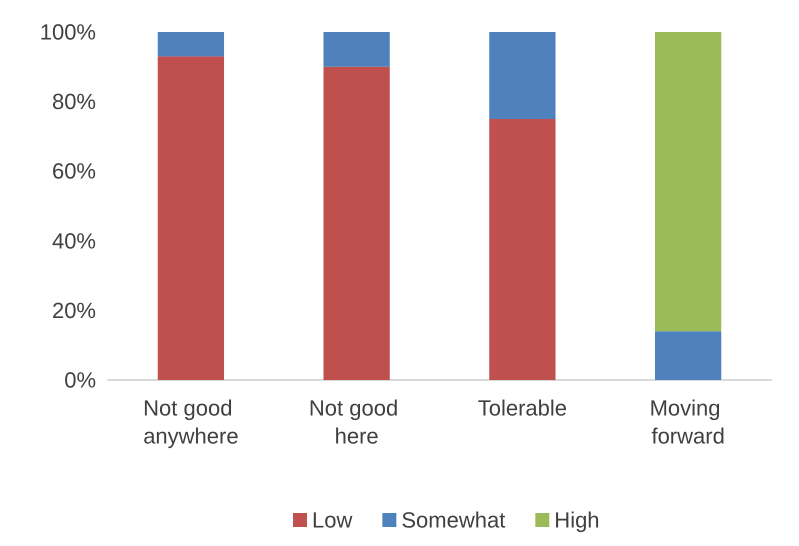 The image size is (799, 546). What do you see at coordinates (356, 422) in the screenshot?
I see `x-tick-label: Not good here` at bounding box center [356, 422].